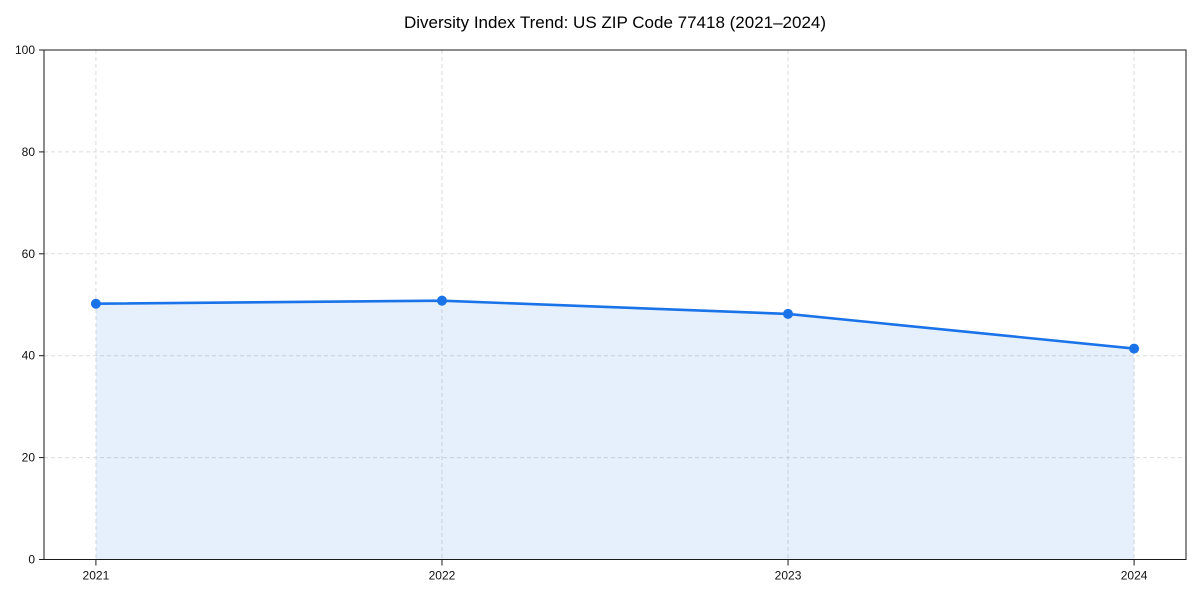 The image size is (1200, 600). I want to click on y-axis-tick-label: 60, so click(29, 254).